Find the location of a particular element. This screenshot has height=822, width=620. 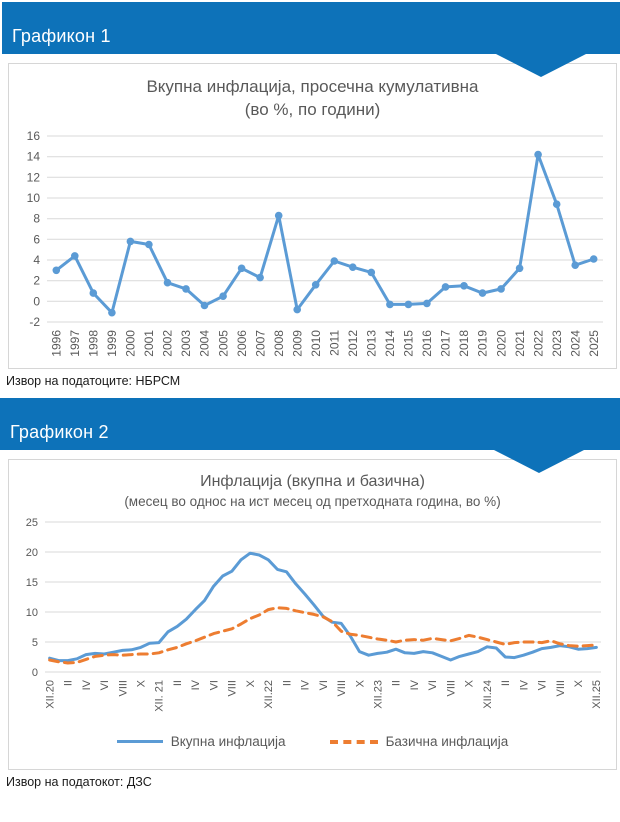

svg-text: 2000 is located at coordinates (130, 343).